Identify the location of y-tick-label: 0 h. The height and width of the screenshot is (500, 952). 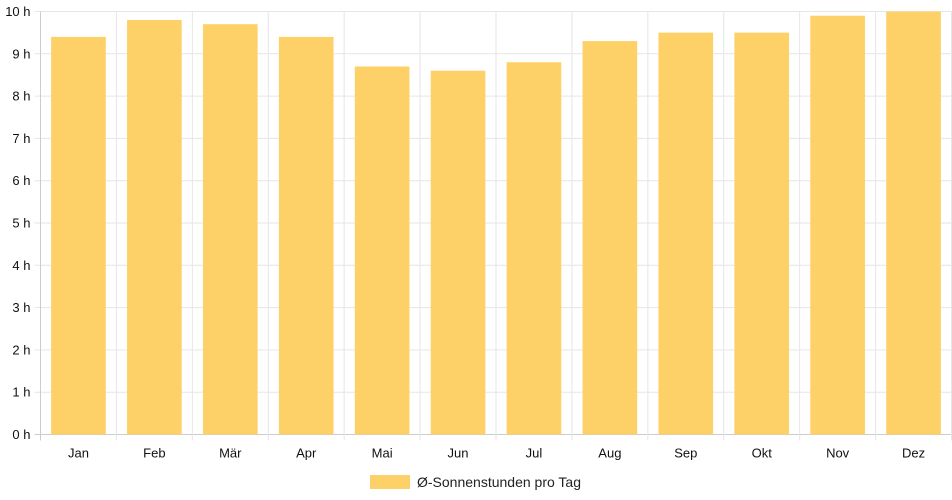
(21, 434).